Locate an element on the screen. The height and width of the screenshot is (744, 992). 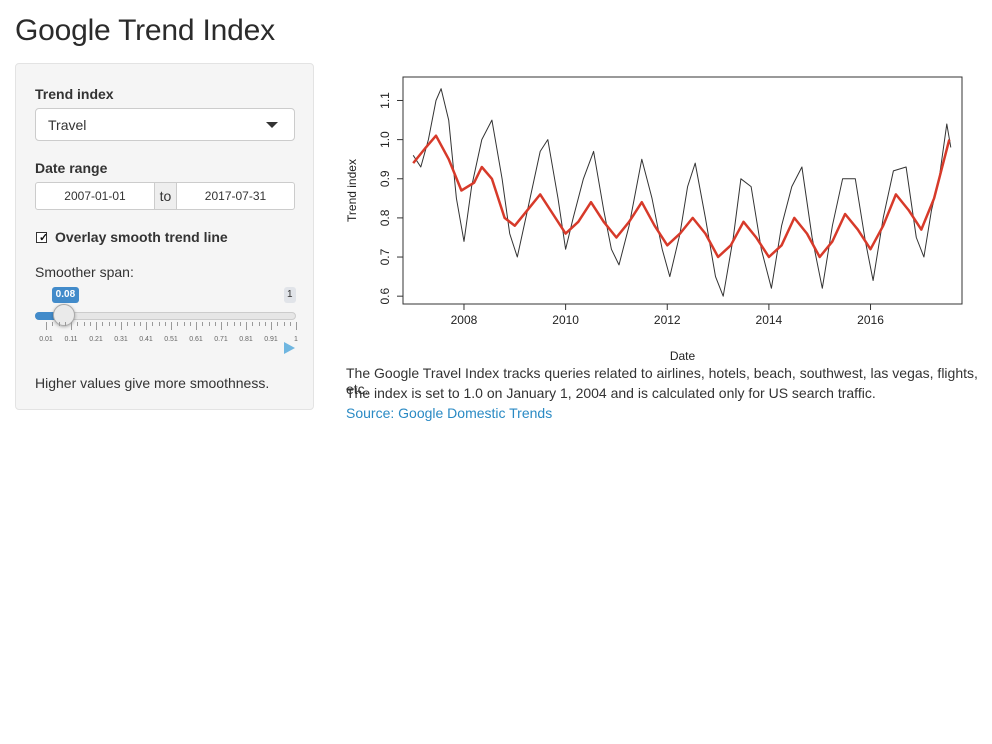
x-axis-label: Date is located at coordinates (683, 356).